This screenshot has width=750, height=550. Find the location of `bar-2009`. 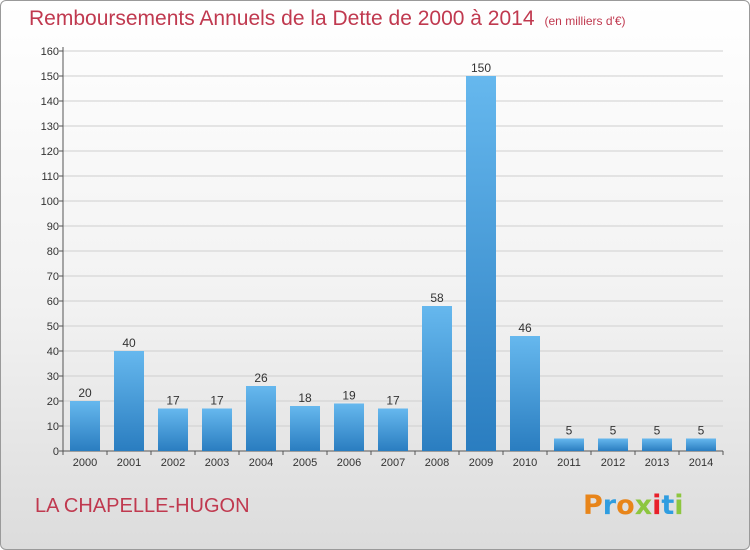

bar-2009 is located at coordinates (481, 263).